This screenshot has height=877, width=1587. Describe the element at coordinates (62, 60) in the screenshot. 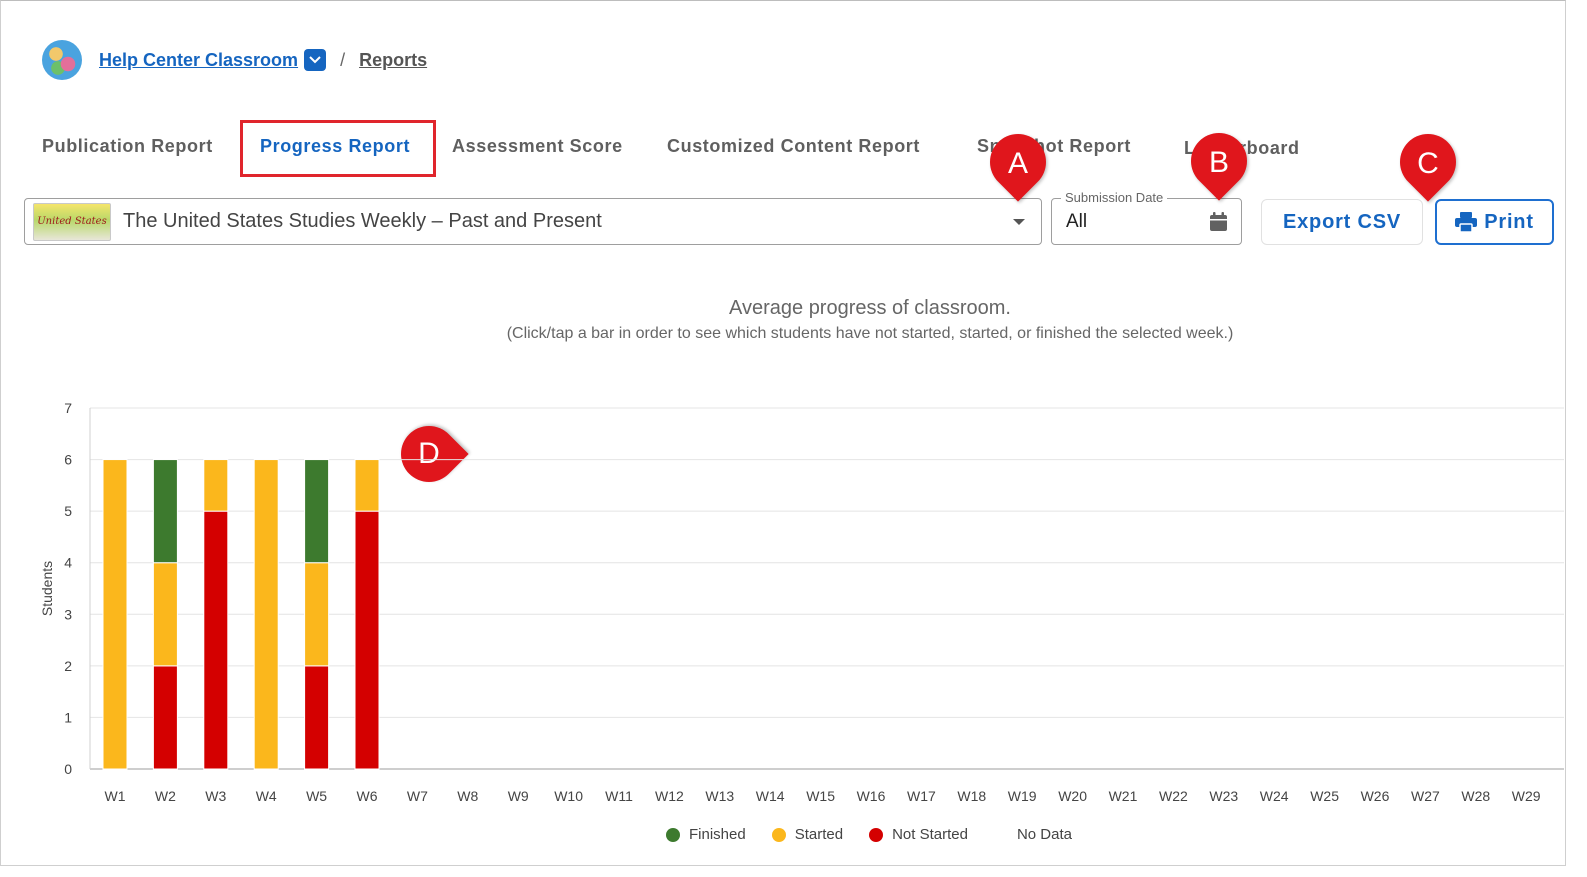

I see `classroom-globe-icon` at that location.